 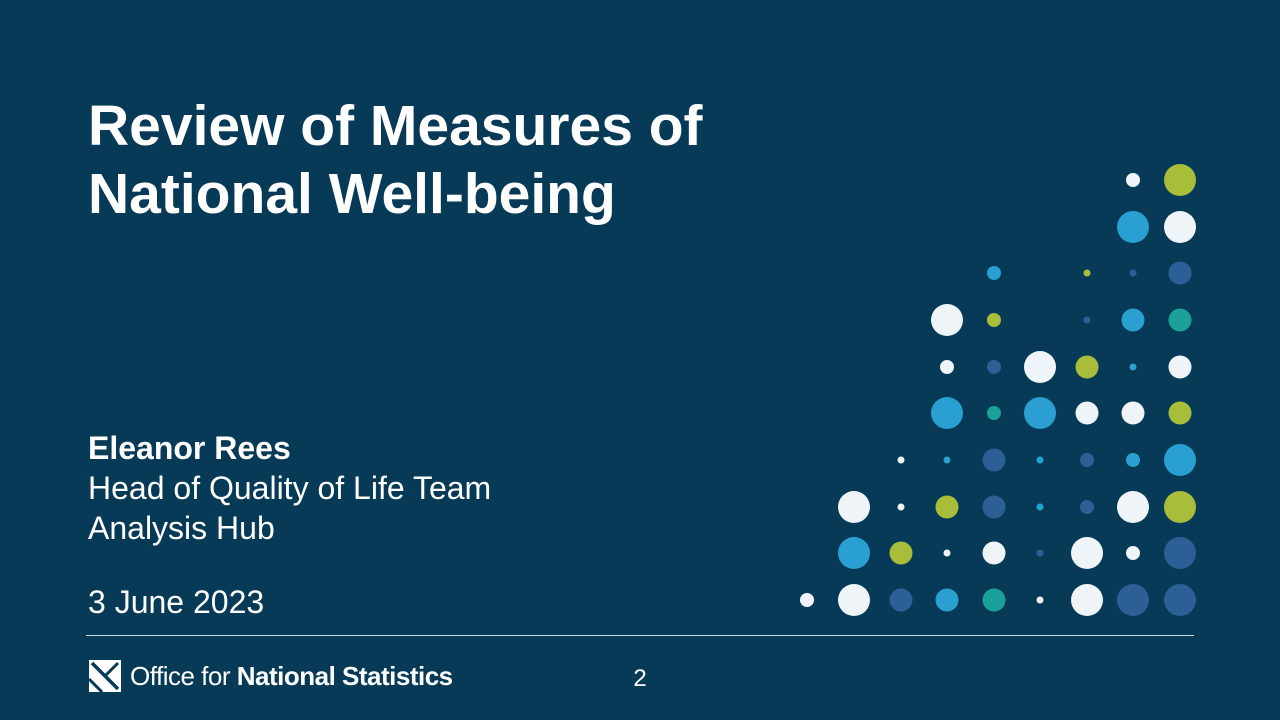 I want to click on presenter-department: Analysis Hub, so click(x=181, y=528).